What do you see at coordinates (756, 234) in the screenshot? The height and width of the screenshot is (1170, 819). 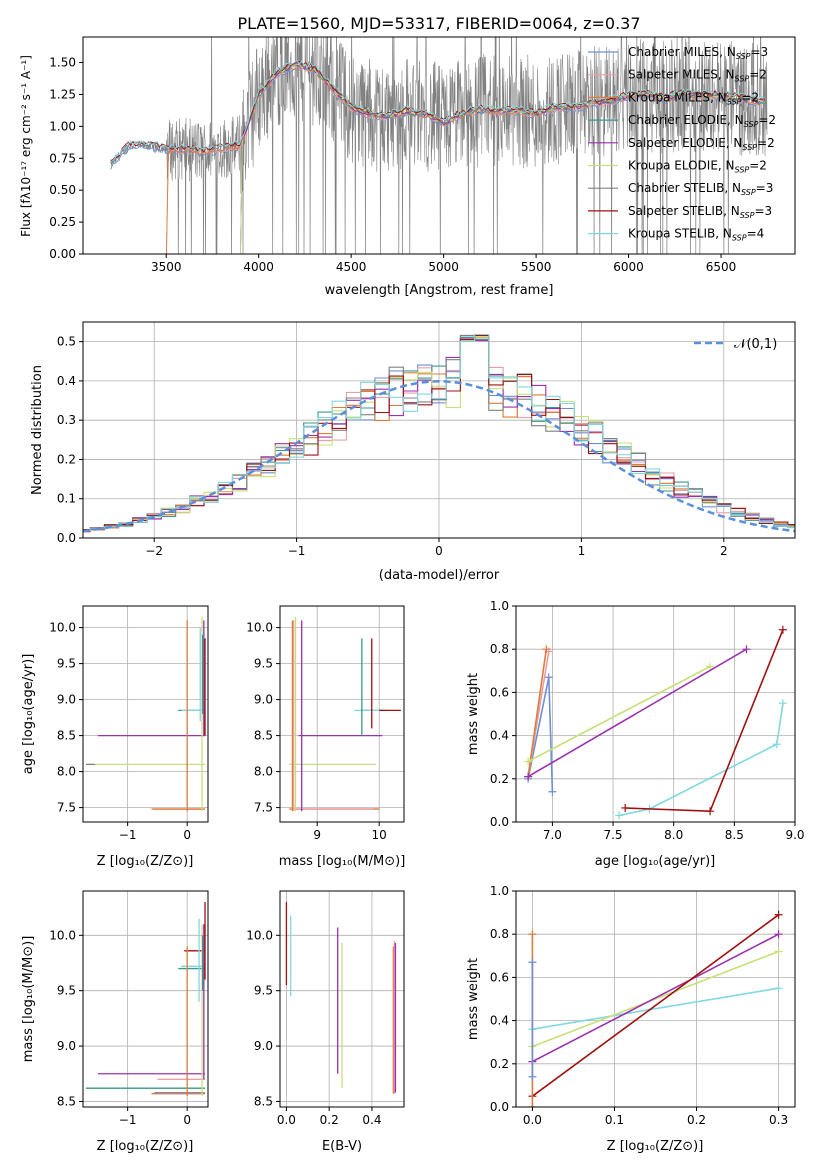 I see `legend-label-eq: =4` at bounding box center [756, 234].